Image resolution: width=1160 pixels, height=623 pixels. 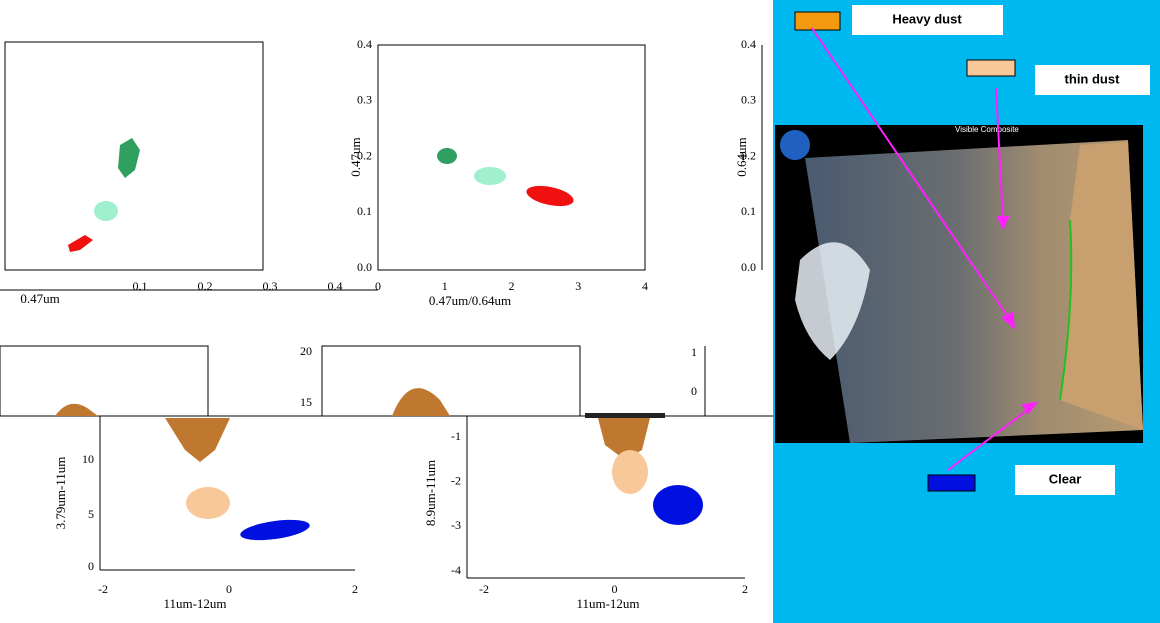 I want to click on satellite-swath, so click(x=974, y=291).